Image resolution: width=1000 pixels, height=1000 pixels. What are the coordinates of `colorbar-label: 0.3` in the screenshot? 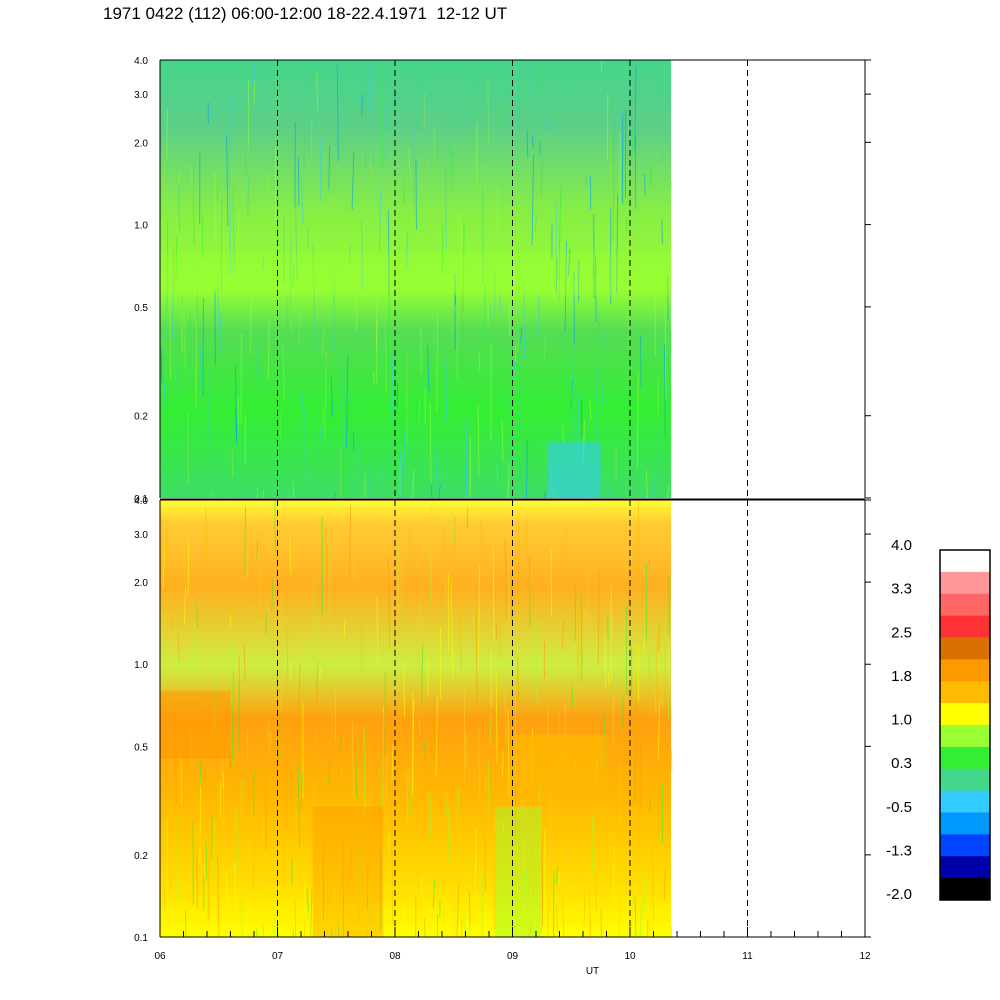 It's located at (901, 763).